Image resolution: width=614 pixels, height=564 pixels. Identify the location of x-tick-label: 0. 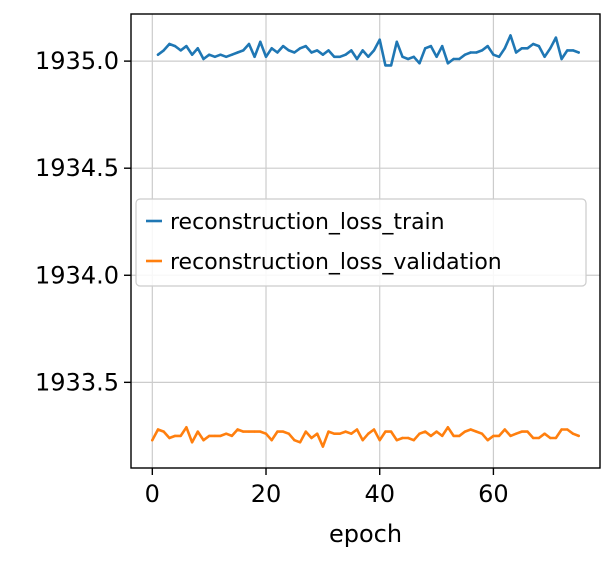
(152, 494).